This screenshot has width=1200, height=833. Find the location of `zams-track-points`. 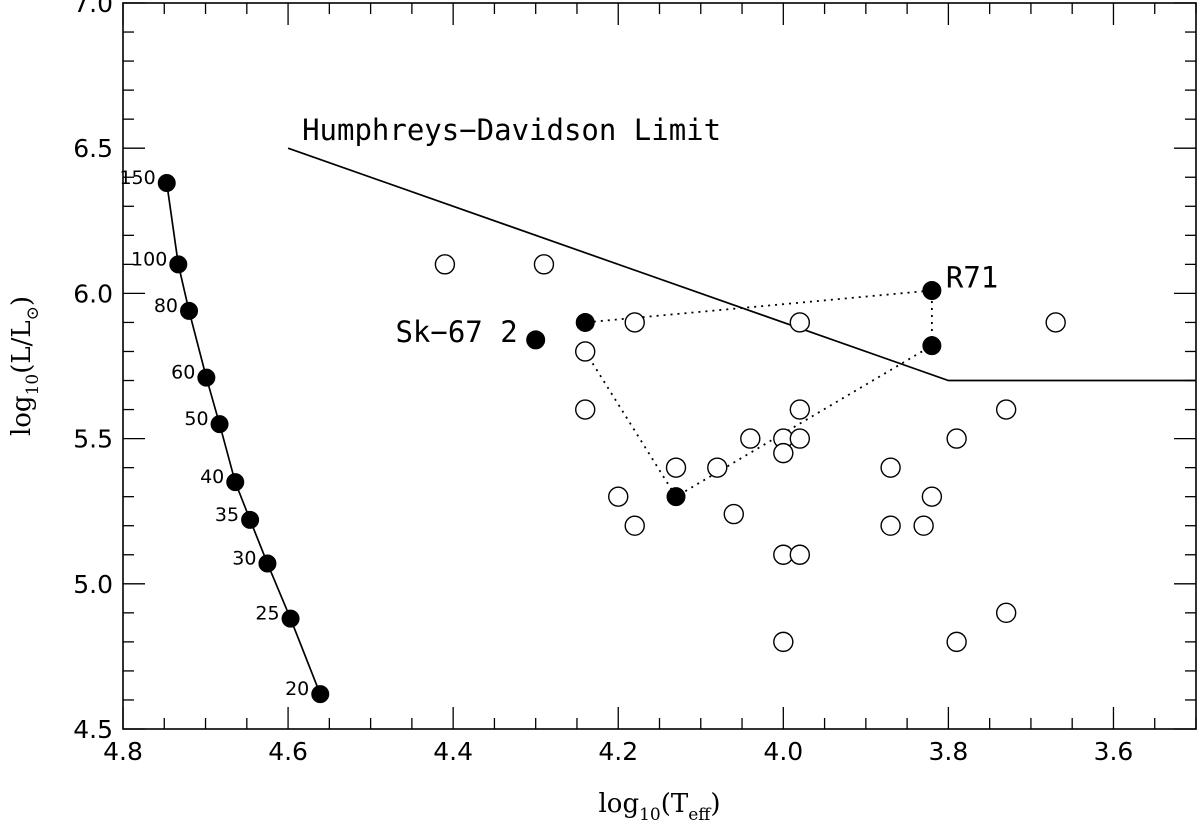

zams-track-points is located at coordinates (243, 439).